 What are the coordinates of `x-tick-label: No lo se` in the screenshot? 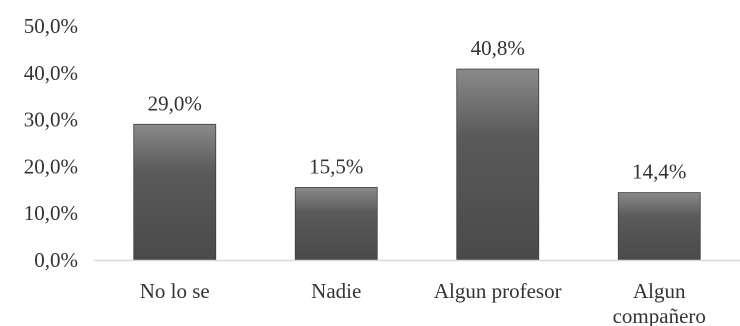 It's located at (175, 291).